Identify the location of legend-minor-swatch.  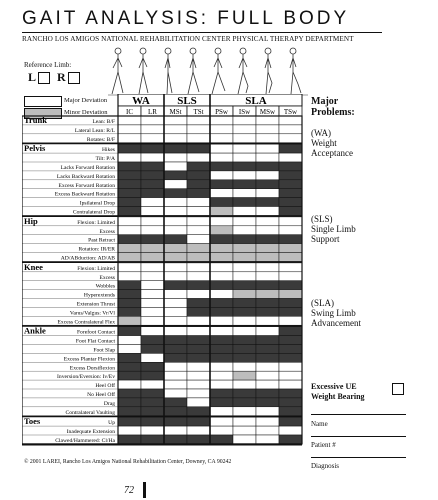
(43, 113).